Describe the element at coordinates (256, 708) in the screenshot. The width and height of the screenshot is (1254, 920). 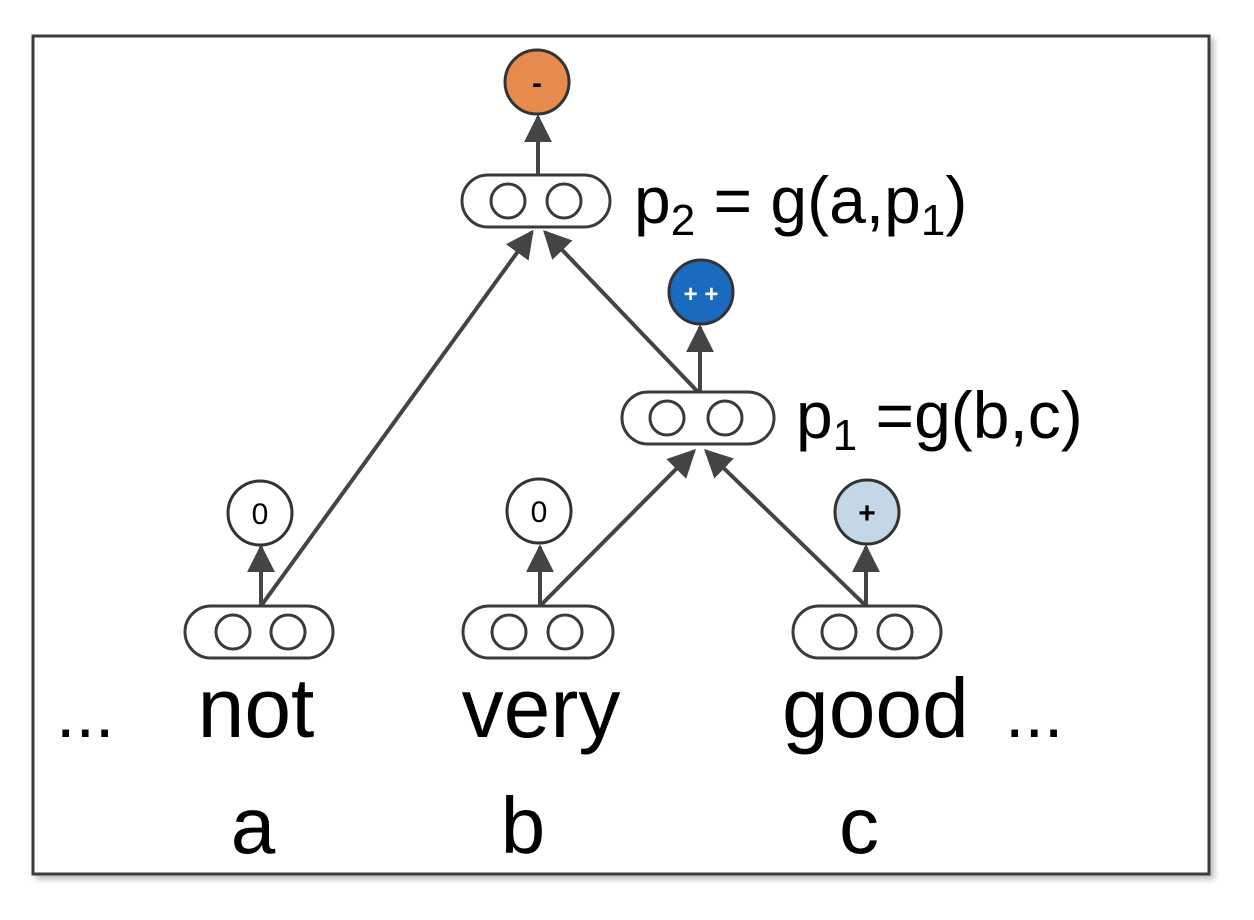
I see `word-not: not` at that location.